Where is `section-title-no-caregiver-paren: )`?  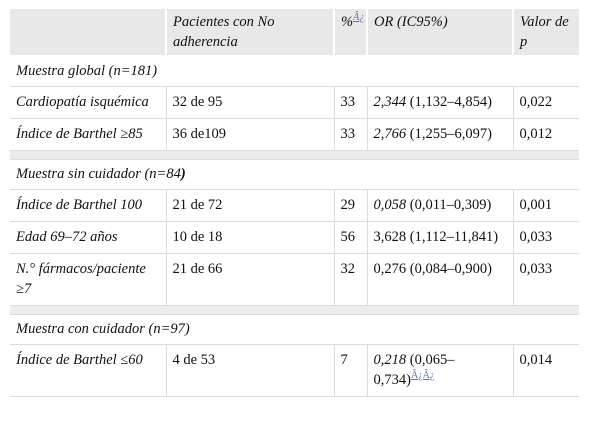 section-title-no-caregiver-paren: ) is located at coordinates (183, 174).